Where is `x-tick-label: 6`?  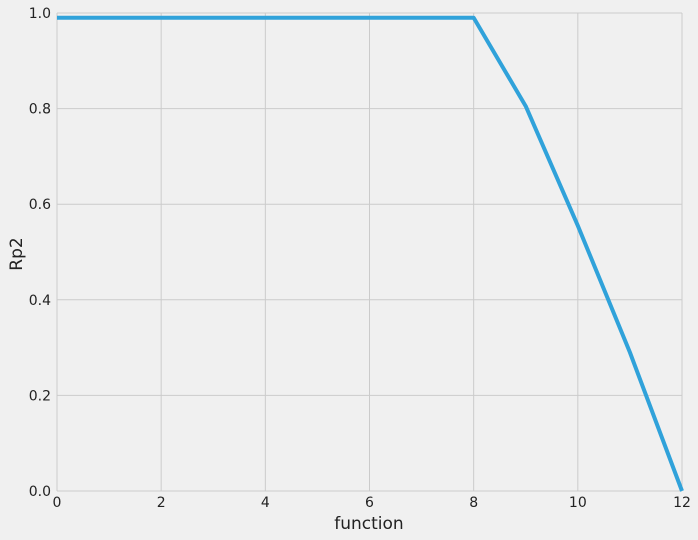
x-tick-label: 6 is located at coordinates (369, 503).